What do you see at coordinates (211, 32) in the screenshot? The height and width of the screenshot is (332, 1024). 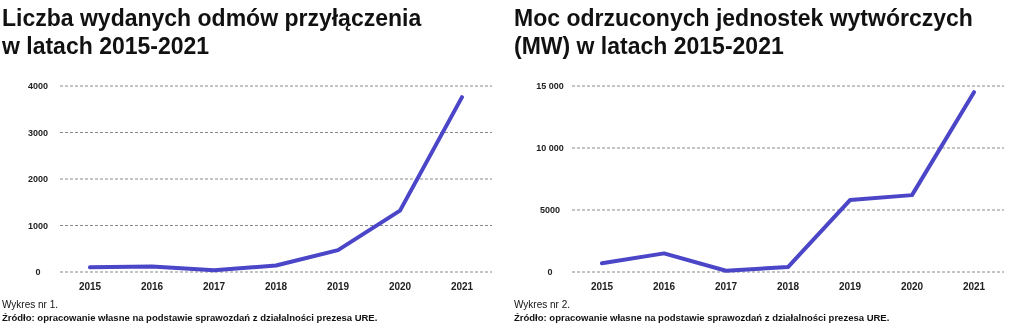 I see `chart-title: Liczba wydanych odmów przyłączenia w latach 2015-2021` at bounding box center [211, 32].